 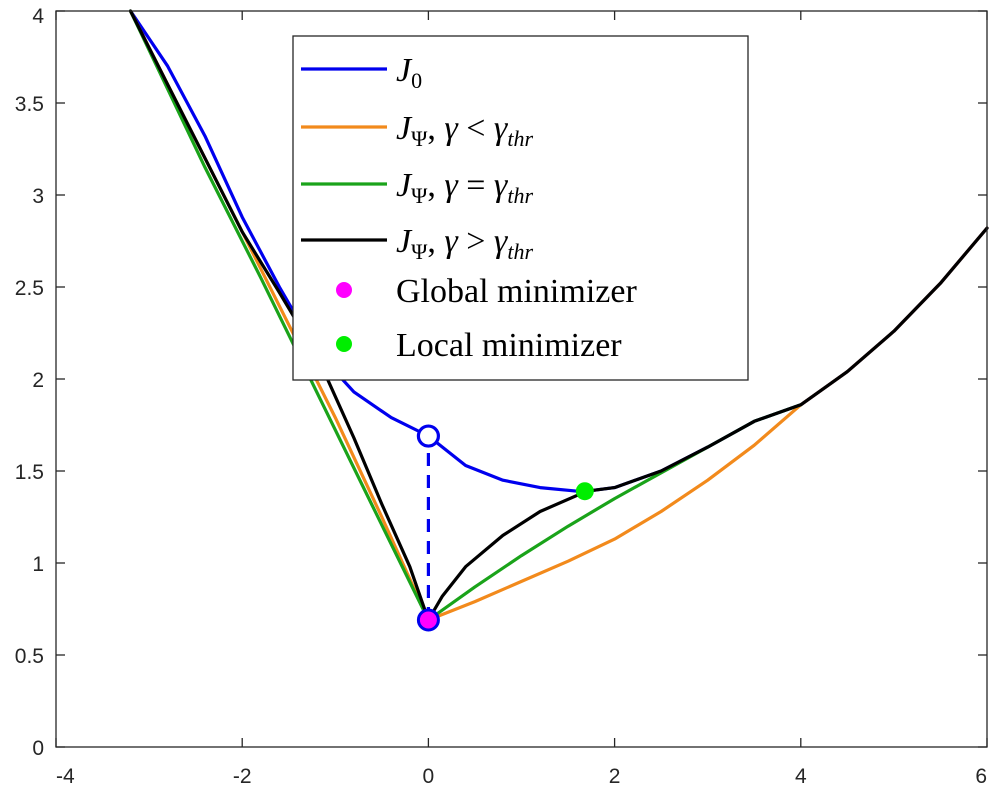 I want to click on legend-label-4: JΨ, γ > γthr, so click(x=464, y=243).